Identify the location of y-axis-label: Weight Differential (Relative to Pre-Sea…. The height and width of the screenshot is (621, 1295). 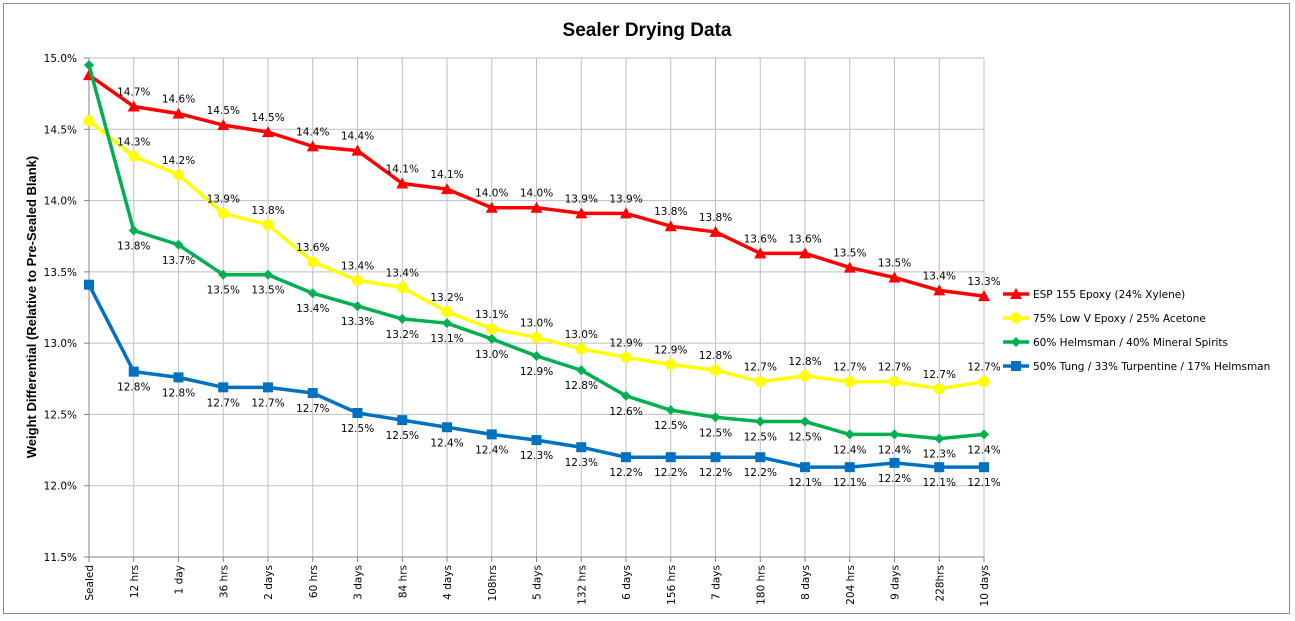
(31, 307).